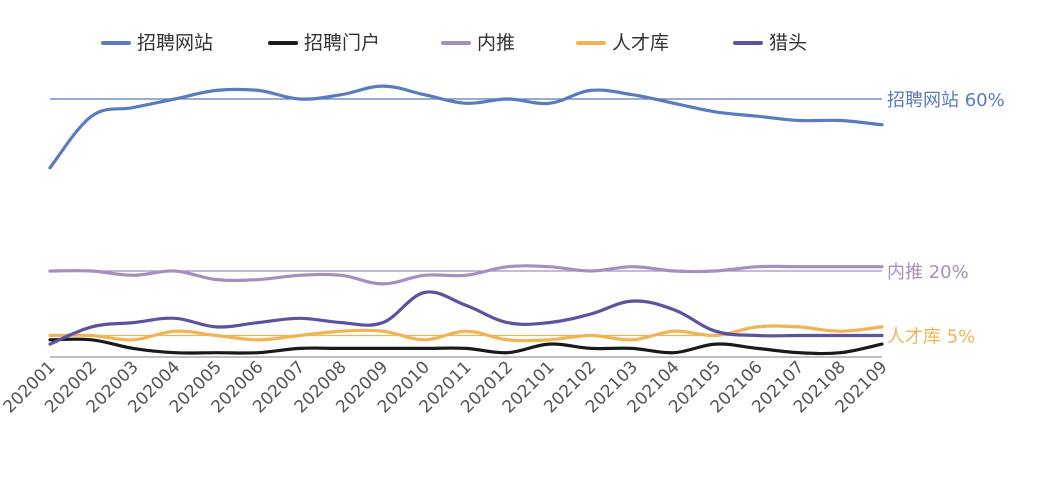  I want to click on legend-item-3: 内推, so click(478, 43).